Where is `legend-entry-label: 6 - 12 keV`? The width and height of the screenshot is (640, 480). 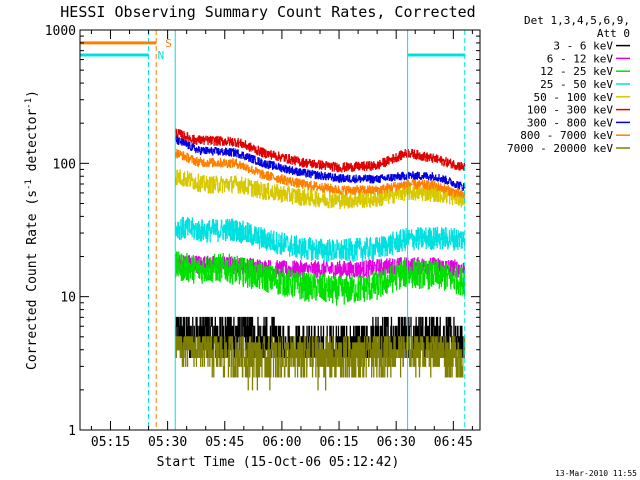 legend-entry-label: 6 - 12 keV is located at coordinates (580, 58).